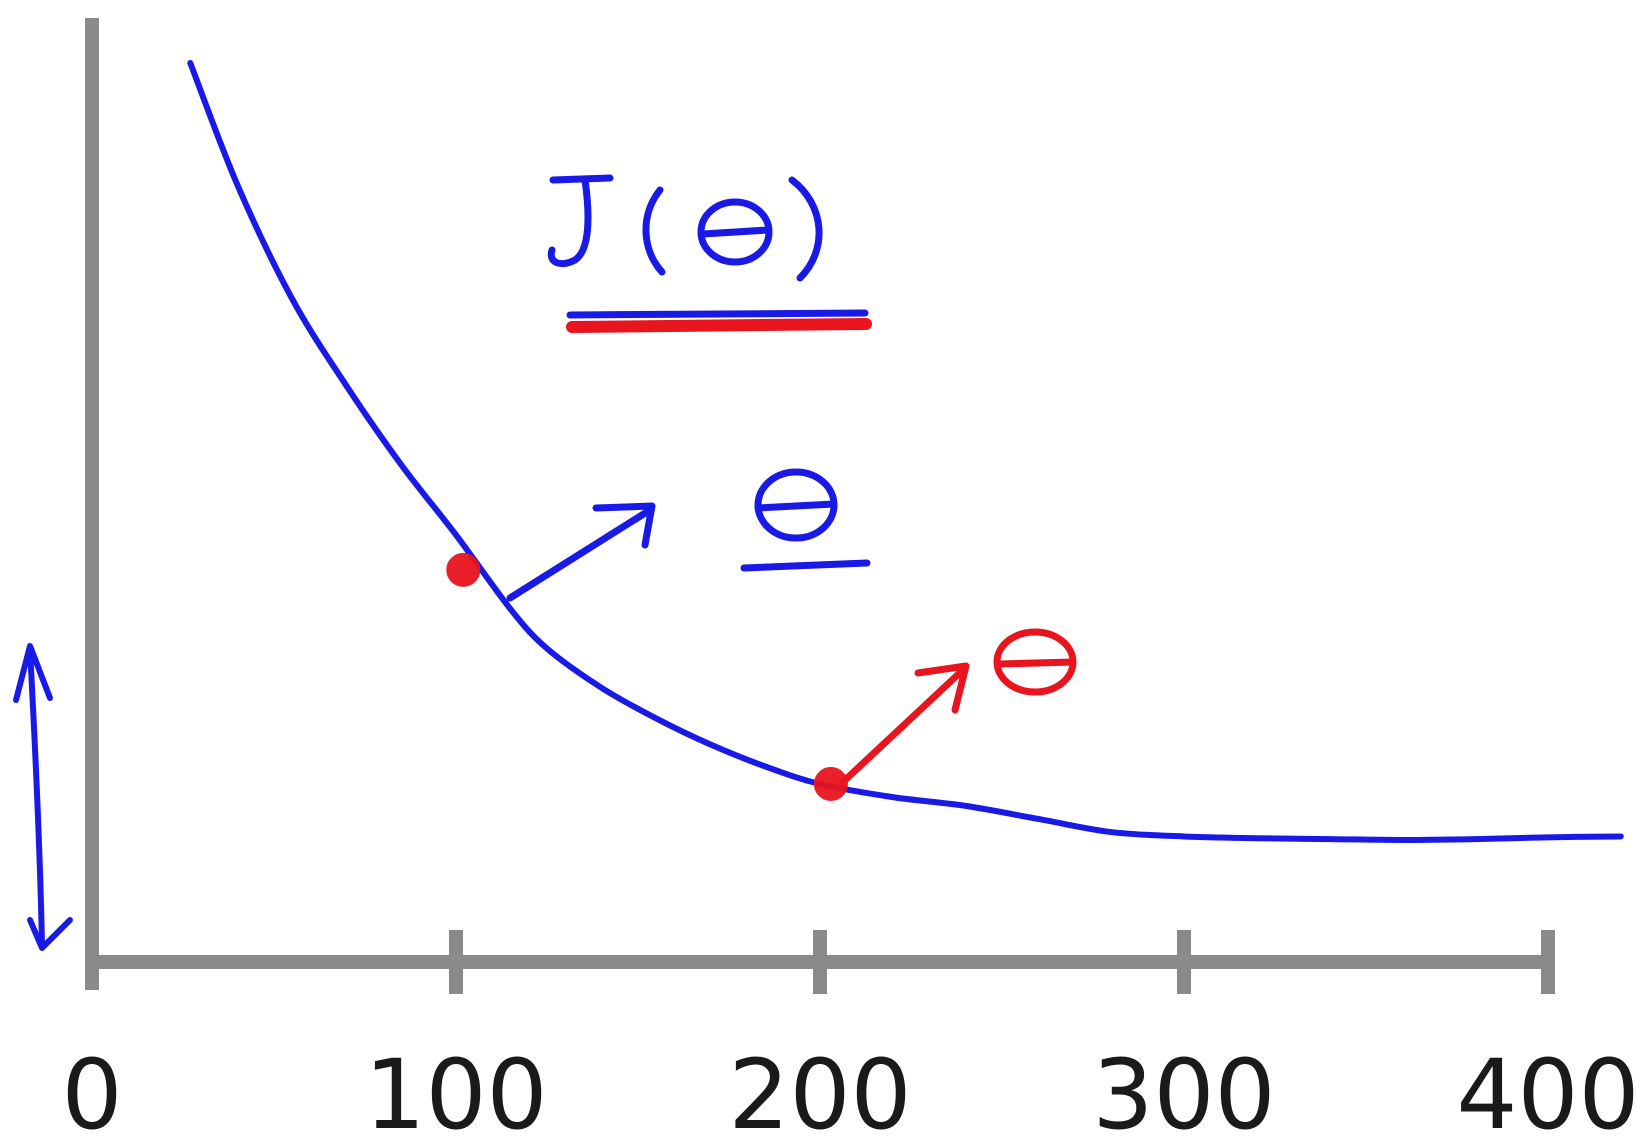  What do you see at coordinates (581, 552) in the screenshot?
I see `blue-arrow-to-theta` at bounding box center [581, 552].